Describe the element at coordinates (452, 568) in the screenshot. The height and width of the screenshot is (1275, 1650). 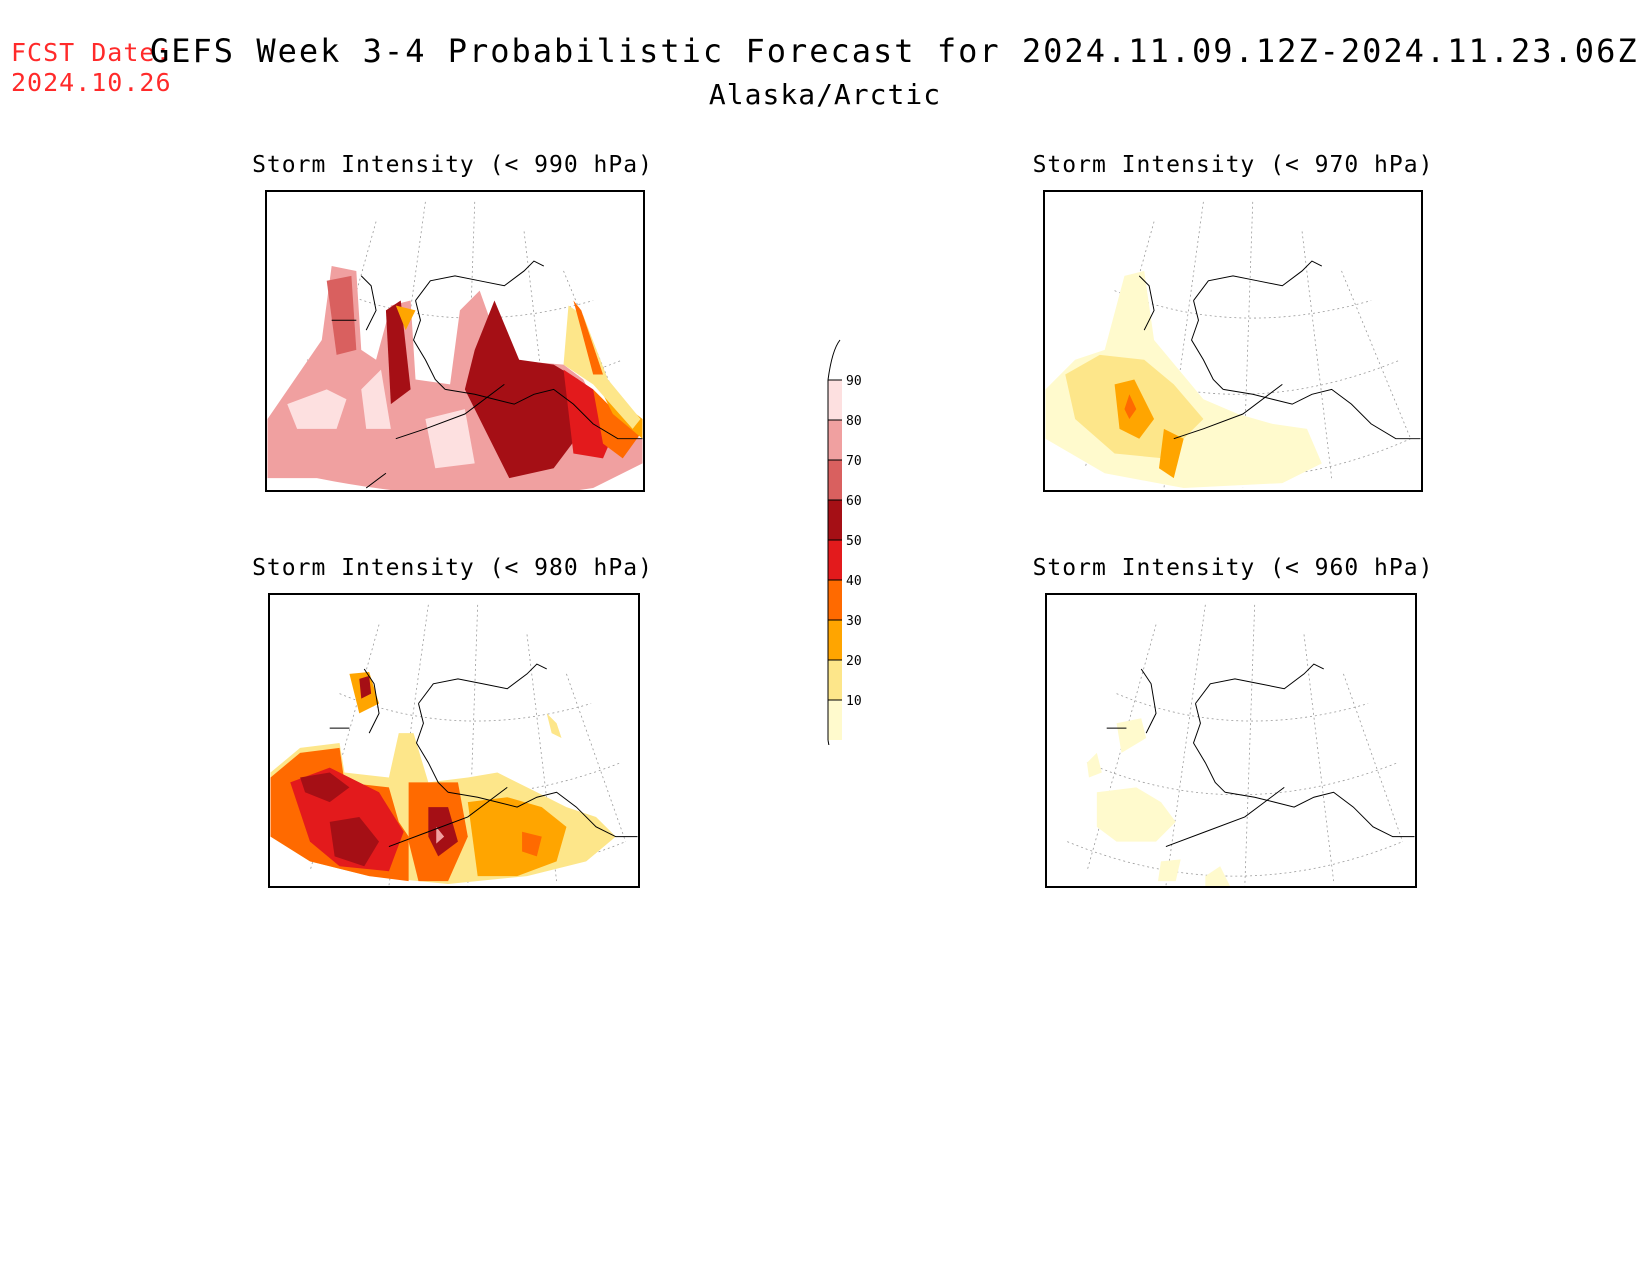
I see `panel-title-980: Storm Intensity (< 980 hPa)` at that location.